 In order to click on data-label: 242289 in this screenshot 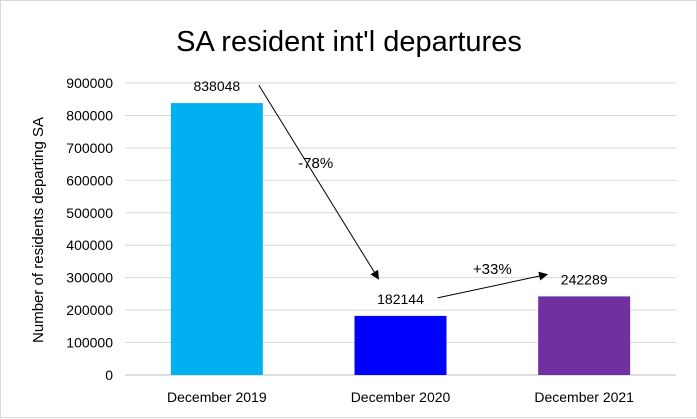, I will do `click(584, 279)`.